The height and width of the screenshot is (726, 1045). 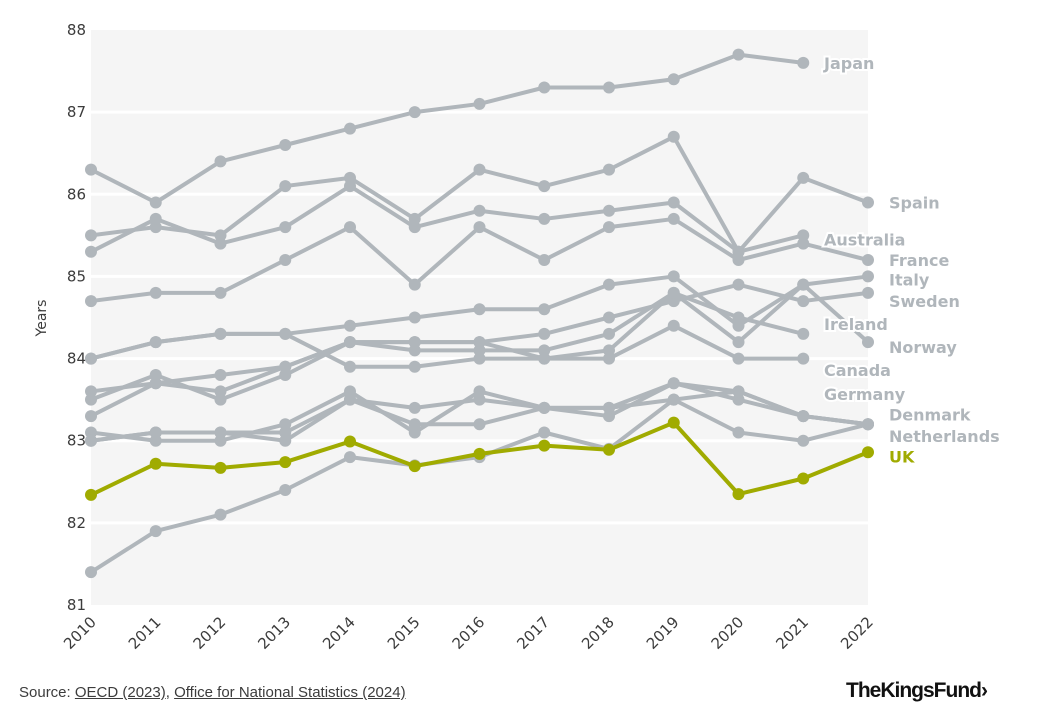 I want to click on source-link-oecd: OECD (2023), so click(x=120, y=692).